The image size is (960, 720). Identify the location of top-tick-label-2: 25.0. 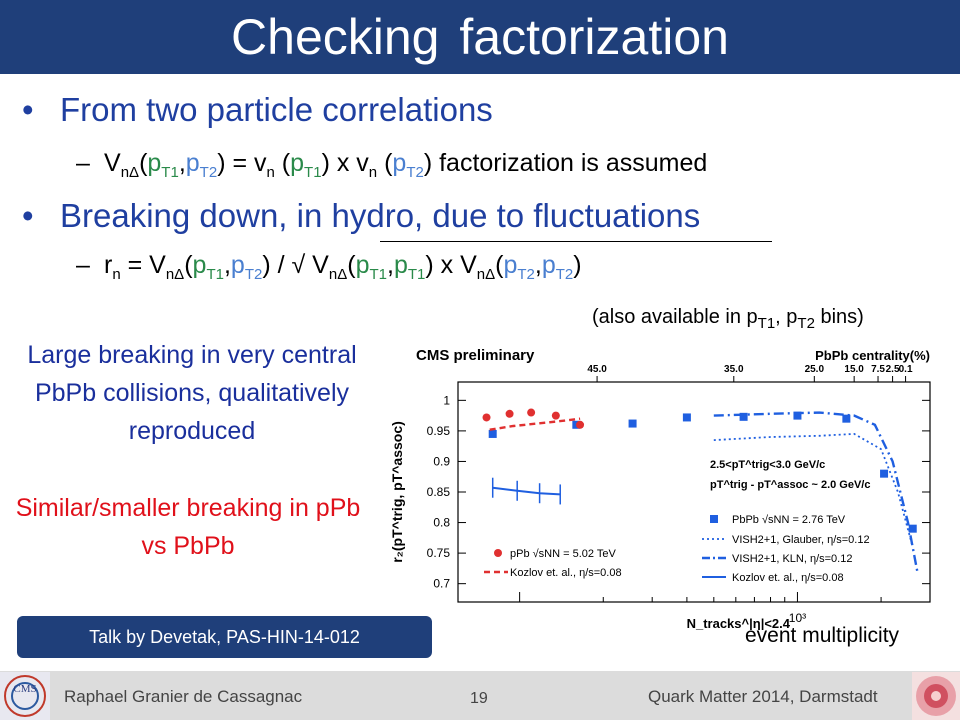
(815, 369).